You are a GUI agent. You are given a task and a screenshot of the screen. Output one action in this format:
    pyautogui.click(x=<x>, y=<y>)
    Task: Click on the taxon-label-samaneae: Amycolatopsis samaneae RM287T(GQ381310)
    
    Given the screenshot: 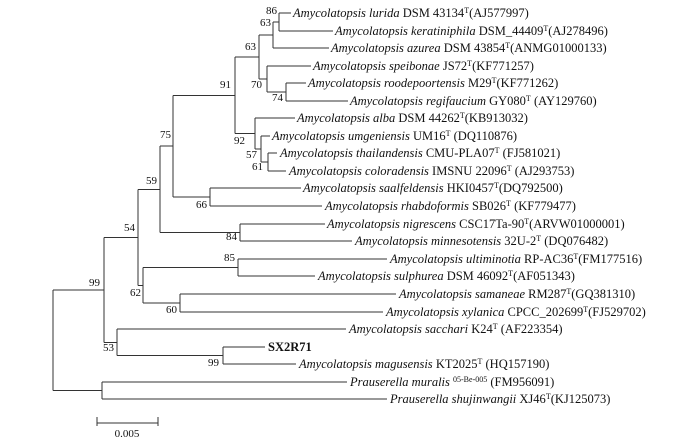 What is the action you would take?
    pyautogui.click(x=516, y=294)
    